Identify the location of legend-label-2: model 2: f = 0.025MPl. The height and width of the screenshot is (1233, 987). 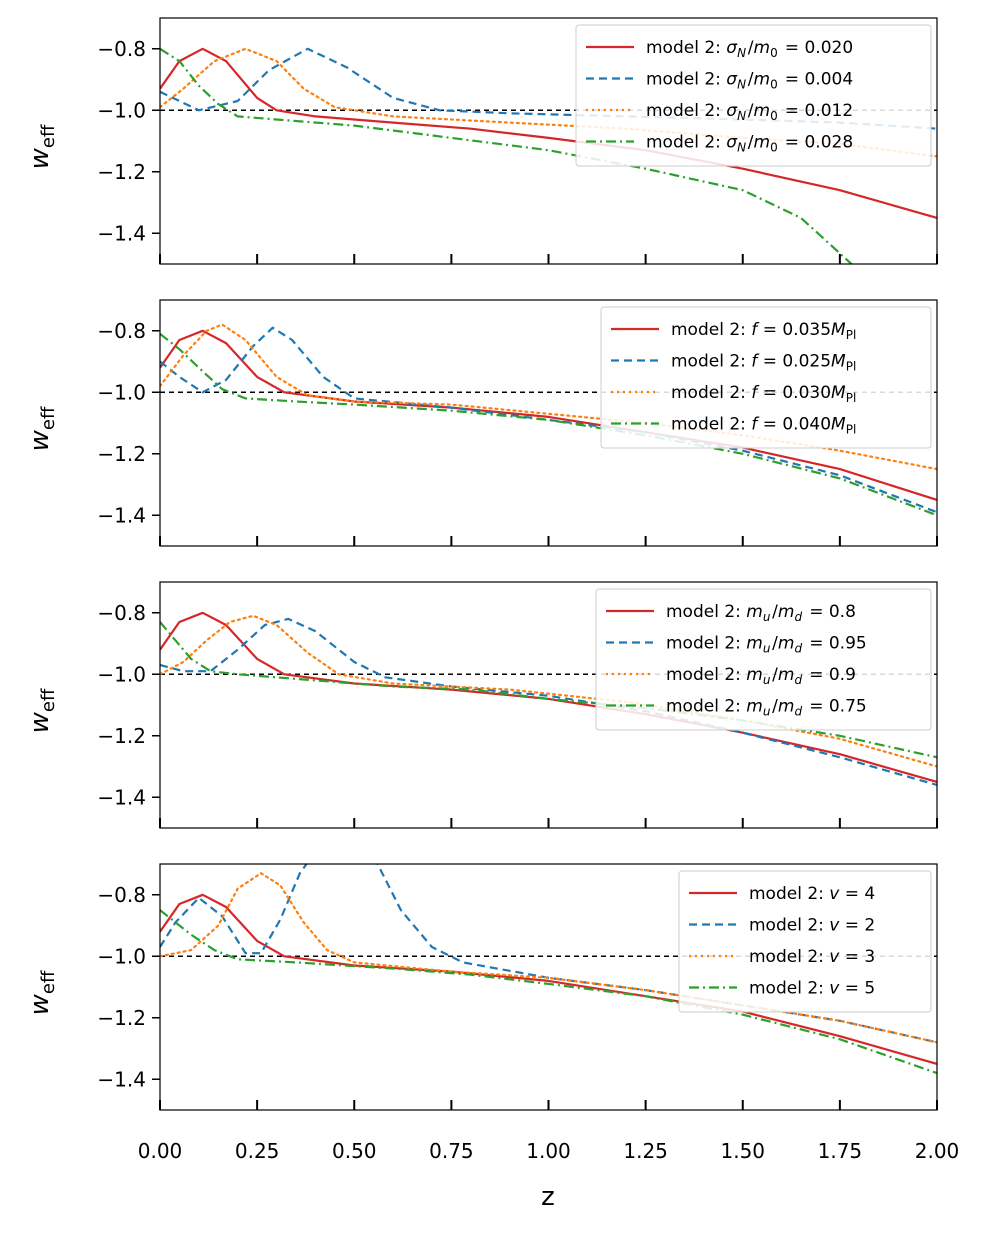
(763, 363).